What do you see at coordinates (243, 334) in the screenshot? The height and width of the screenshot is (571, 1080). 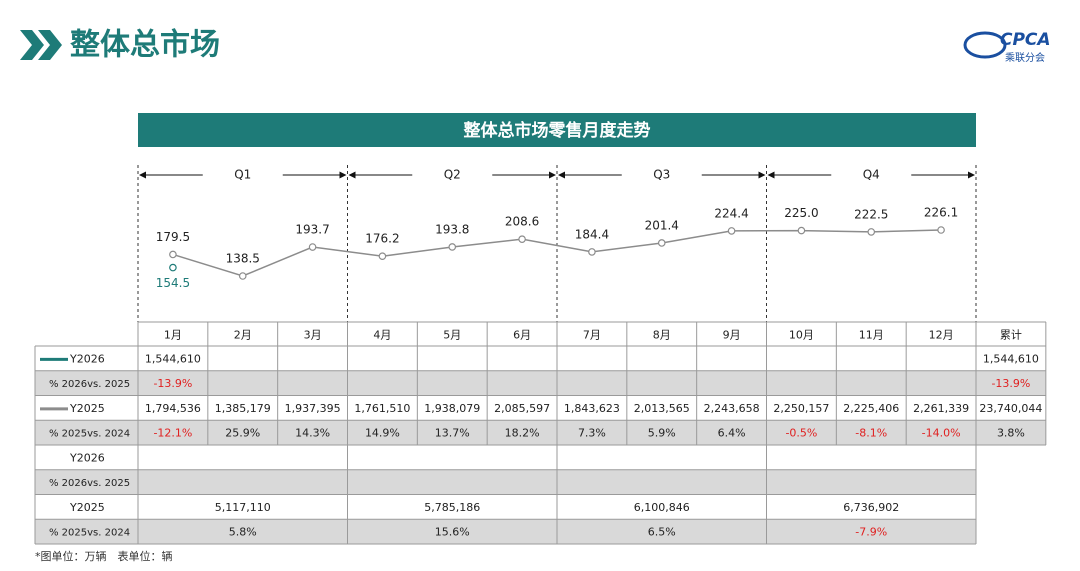 I see `column-header: 2月` at bounding box center [243, 334].